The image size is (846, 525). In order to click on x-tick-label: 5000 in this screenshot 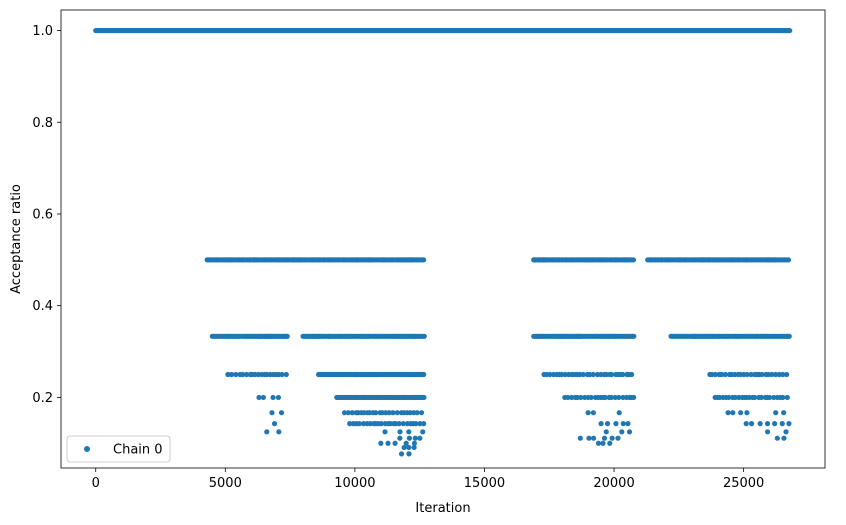, I will do `click(225, 483)`.